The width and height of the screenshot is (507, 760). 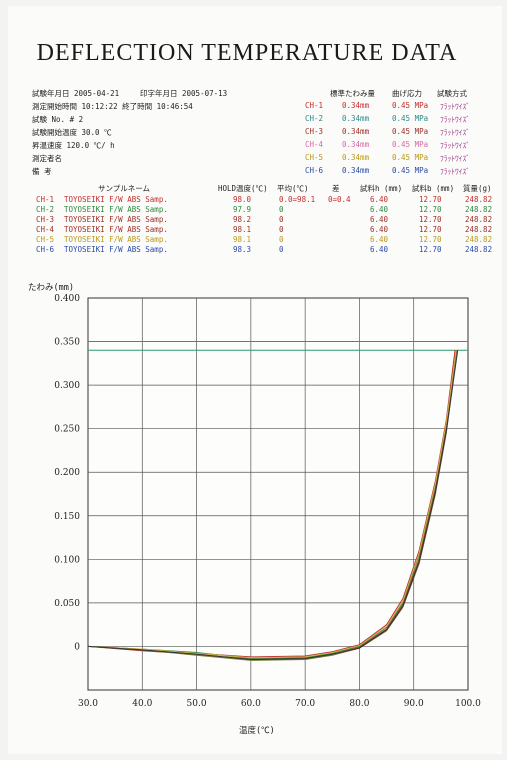 I want to click on col-hold-temp: HOLD温度(℃), so click(x=243, y=188).